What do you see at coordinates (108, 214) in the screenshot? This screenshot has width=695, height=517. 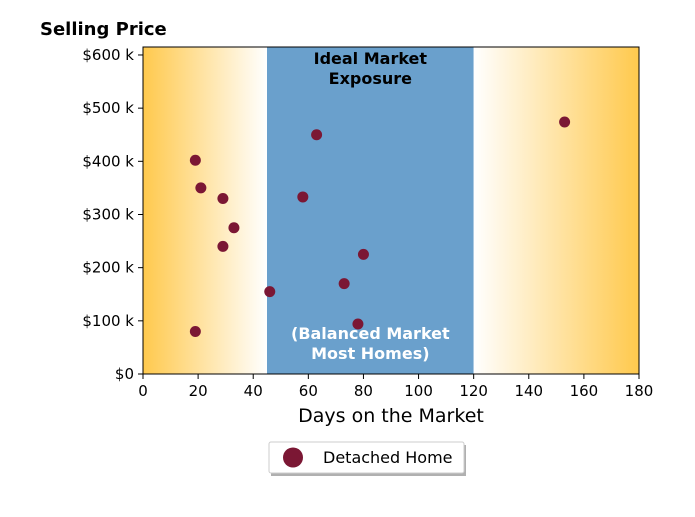 I see `y-tick-label: $300 k` at bounding box center [108, 214].